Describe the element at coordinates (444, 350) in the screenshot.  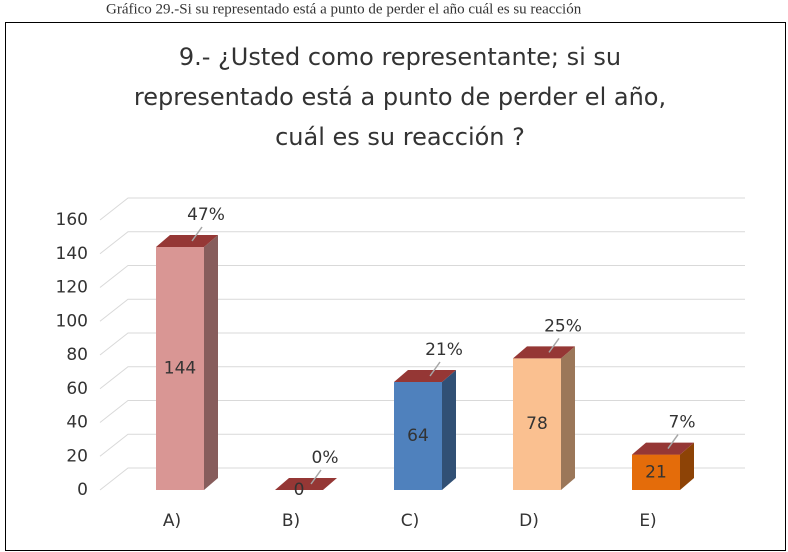
I see `percent-label: 21%` at that location.